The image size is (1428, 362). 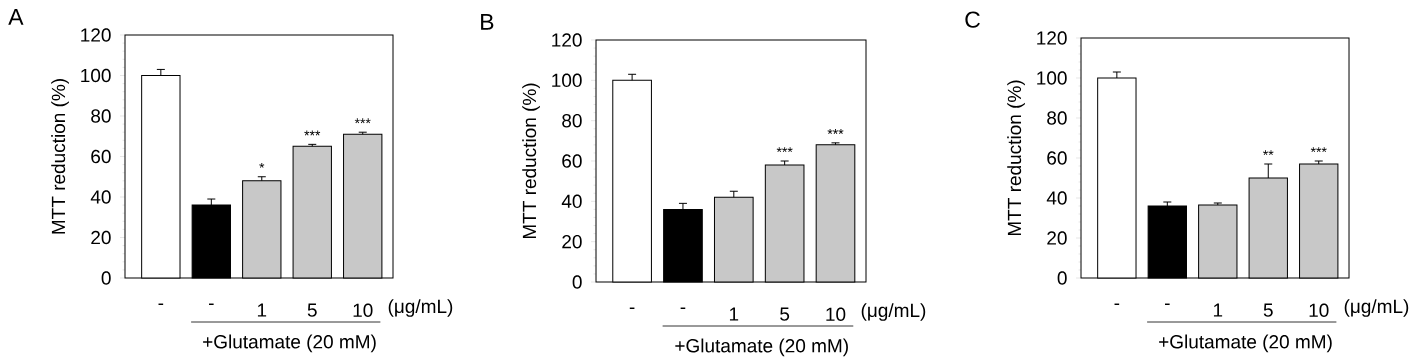 What do you see at coordinates (16, 16) in the screenshot?
I see `chart-title: A` at bounding box center [16, 16].